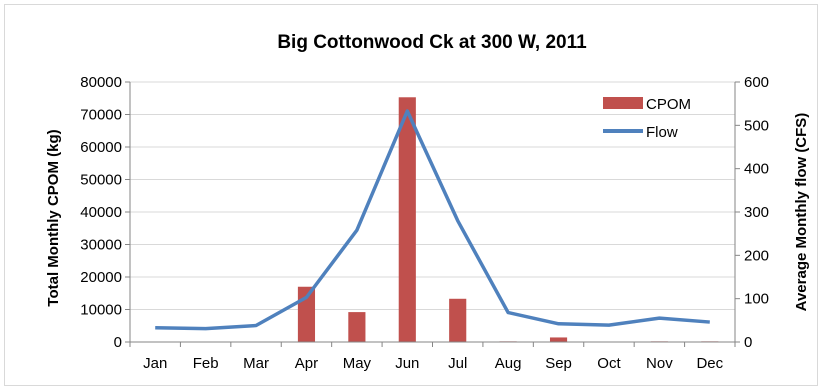 This screenshot has height=391, width=826. What do you see at coordinates (101, 180) in the screenshot?
I see `y-tick-label: 50000` at bounding box center [101, 180].